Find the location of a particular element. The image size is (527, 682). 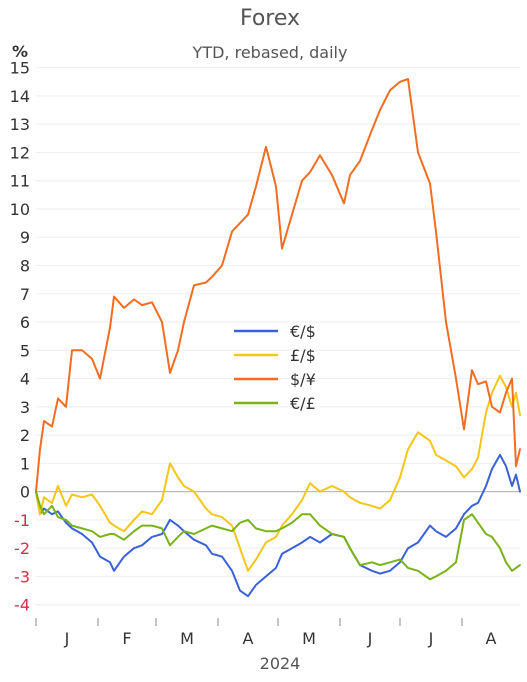

chart-subtitle: YTD, rebased, daily is located at coordinates (270, 52).